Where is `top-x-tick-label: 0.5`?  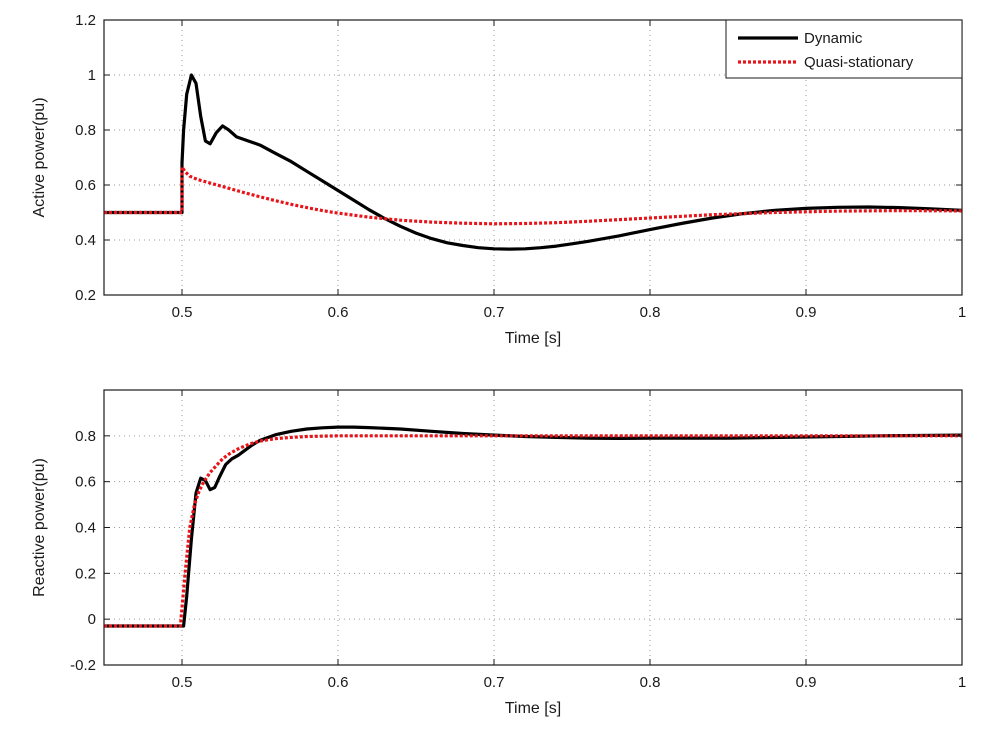
top-x-tick-label: 0.5 is located at coordinates (182, 312).